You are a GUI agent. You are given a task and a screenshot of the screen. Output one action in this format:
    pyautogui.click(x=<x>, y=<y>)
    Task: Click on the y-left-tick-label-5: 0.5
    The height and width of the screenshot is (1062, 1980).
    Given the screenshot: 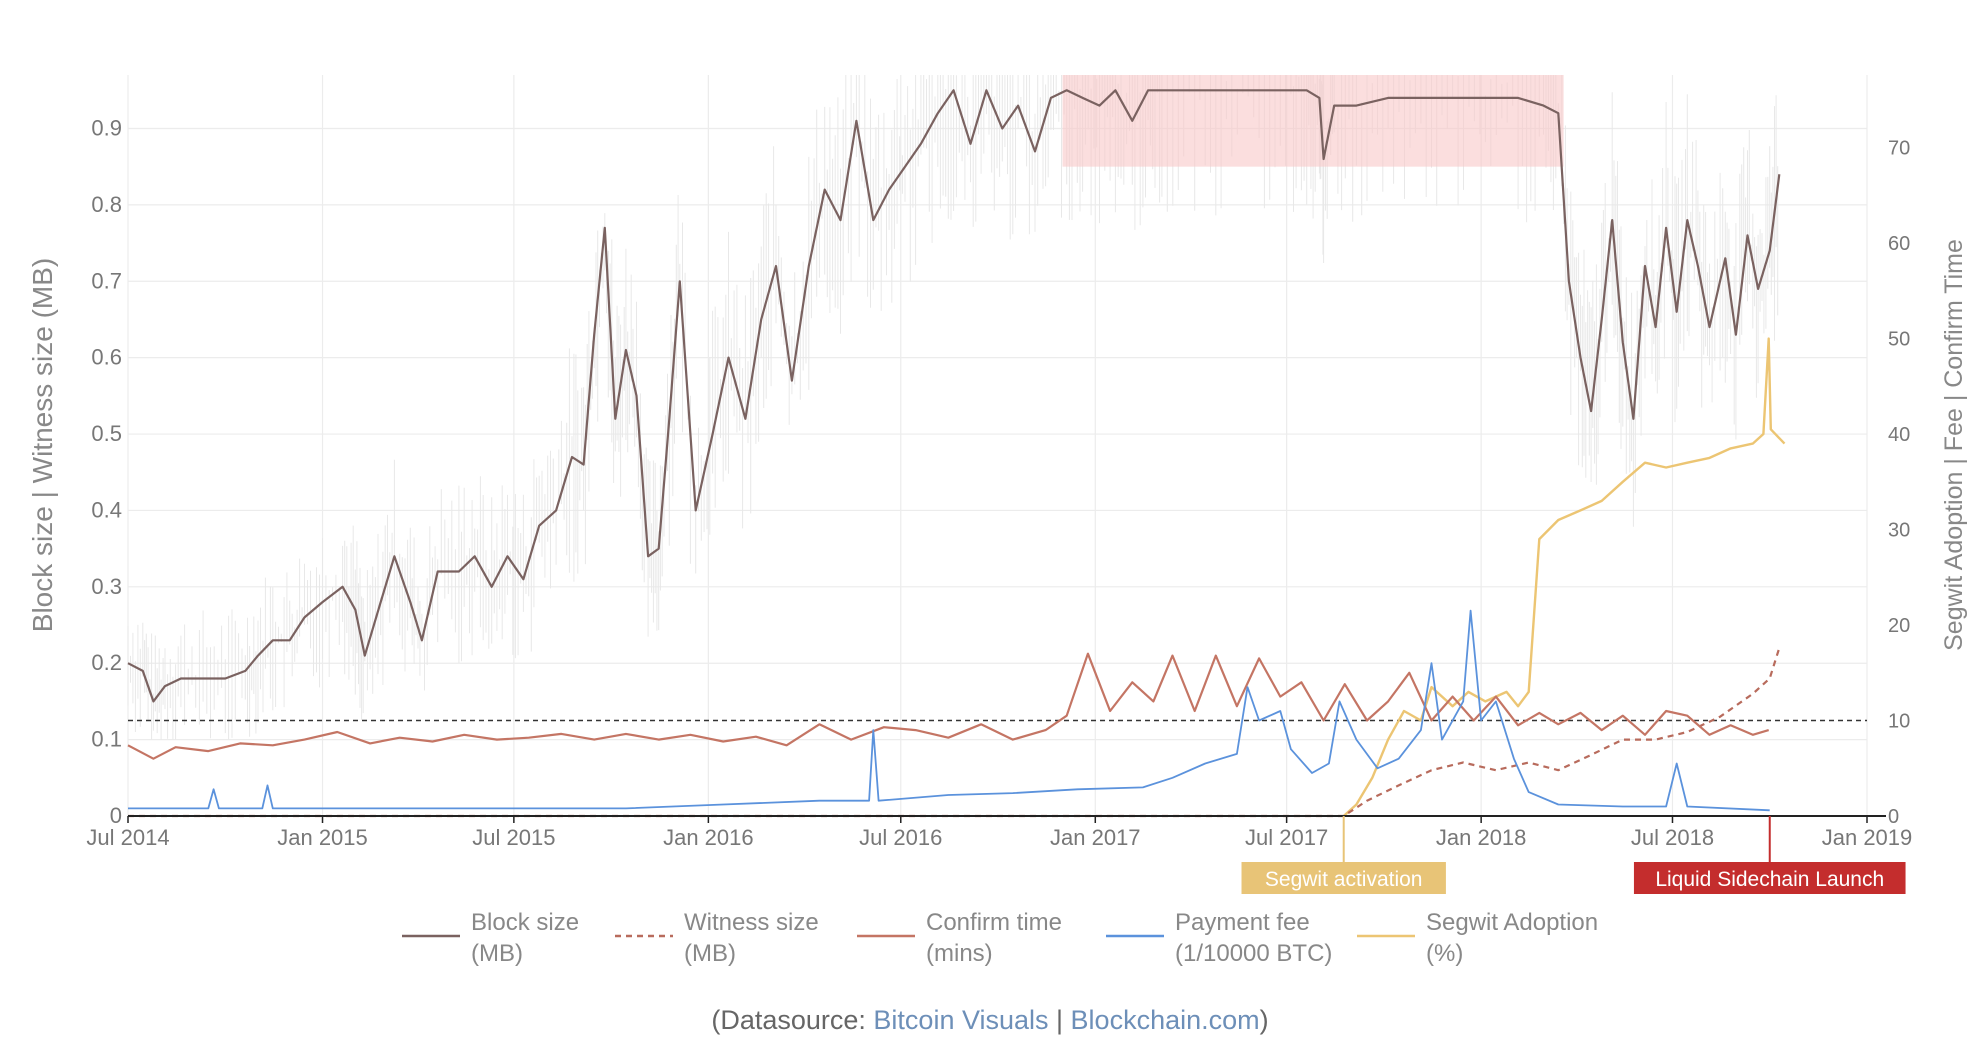 What is the action you would take?
    pyautogui.click(x=106, y=433)
    